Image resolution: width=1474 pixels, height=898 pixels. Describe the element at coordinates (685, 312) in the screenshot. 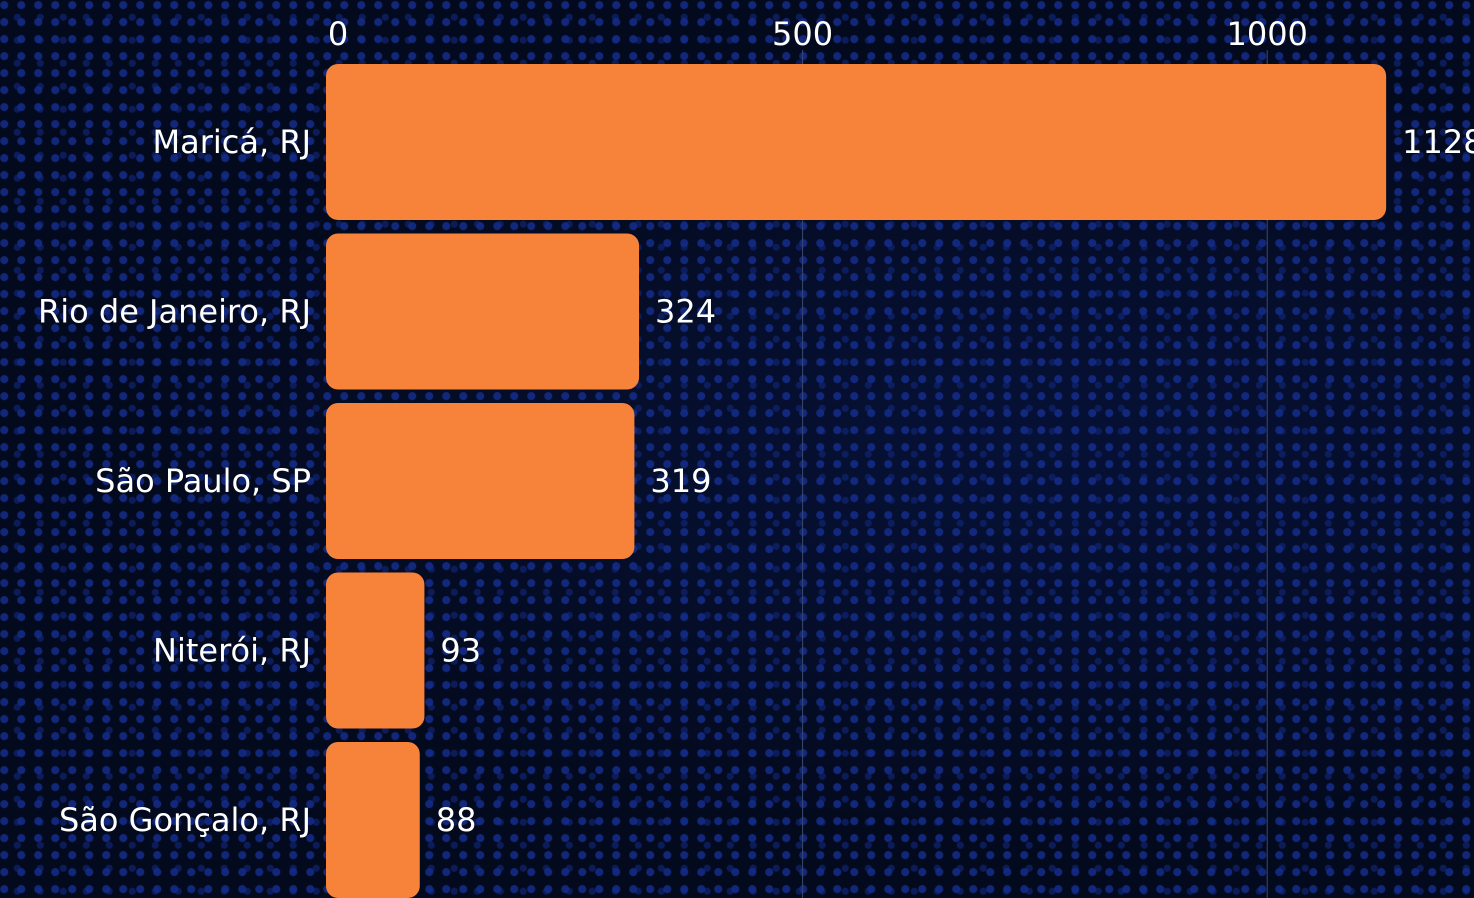

I see `value-label: 324` at that location.